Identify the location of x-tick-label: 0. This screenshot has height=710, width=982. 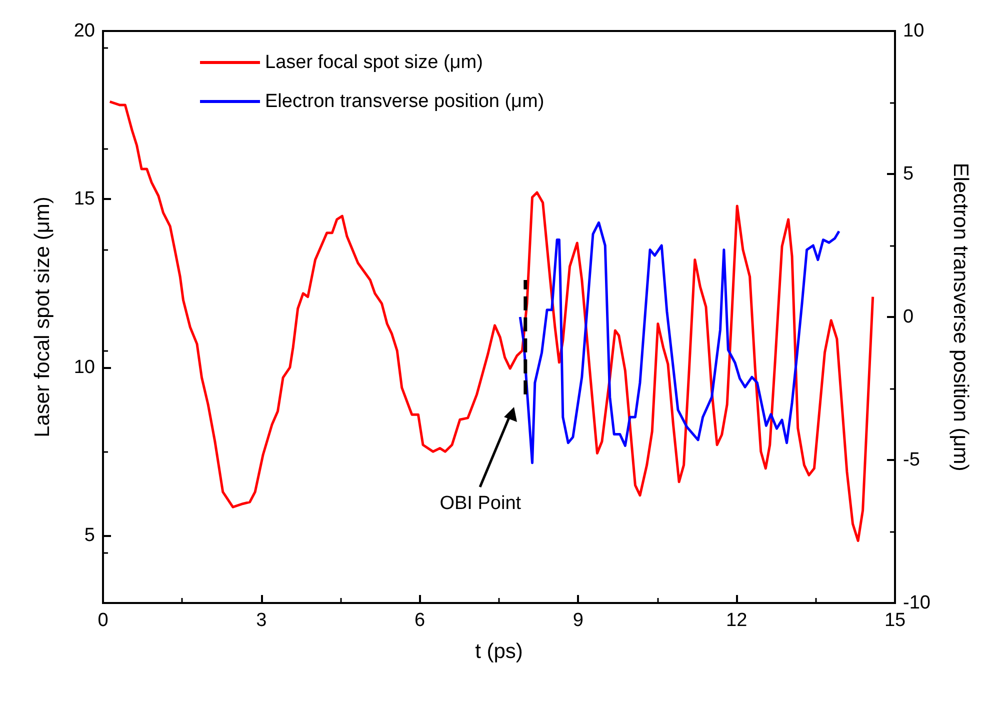
(103, 620).